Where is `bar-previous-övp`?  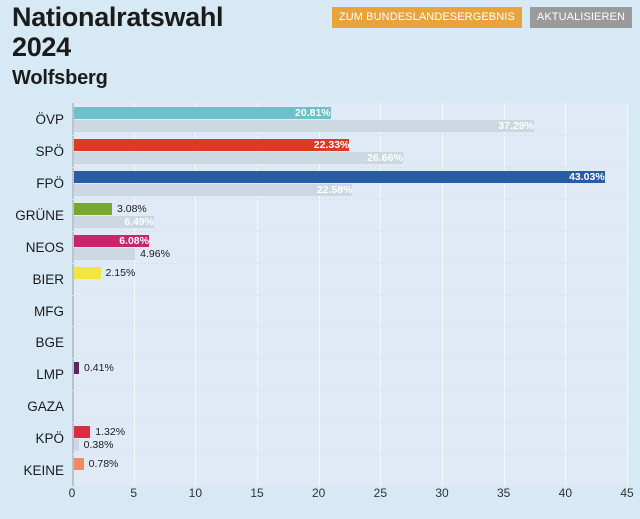
bar-previous-övp is located at coordinates (304, 126).